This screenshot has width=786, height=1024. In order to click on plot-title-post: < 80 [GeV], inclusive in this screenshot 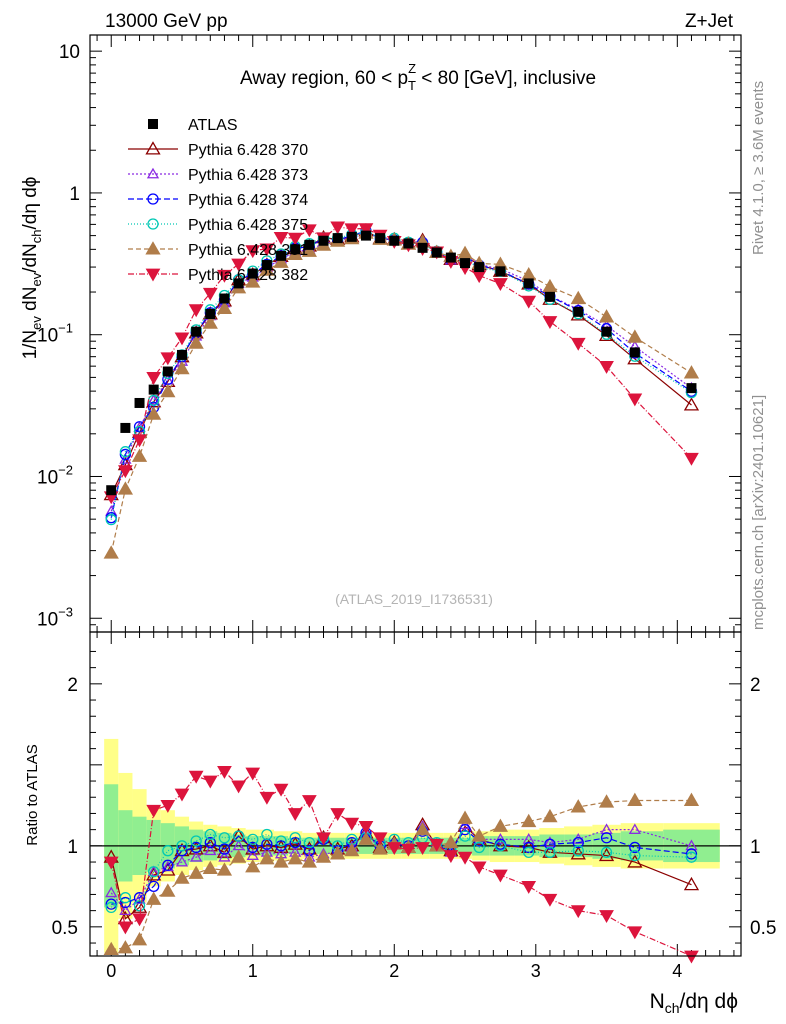, I will do `click(506, 78)`.